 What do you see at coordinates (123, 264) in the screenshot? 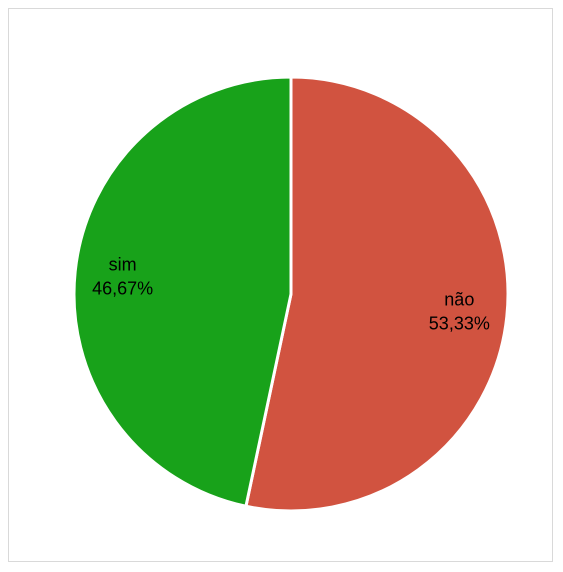
I see `slice-label-1: sim` at bounding box center [123, 264].